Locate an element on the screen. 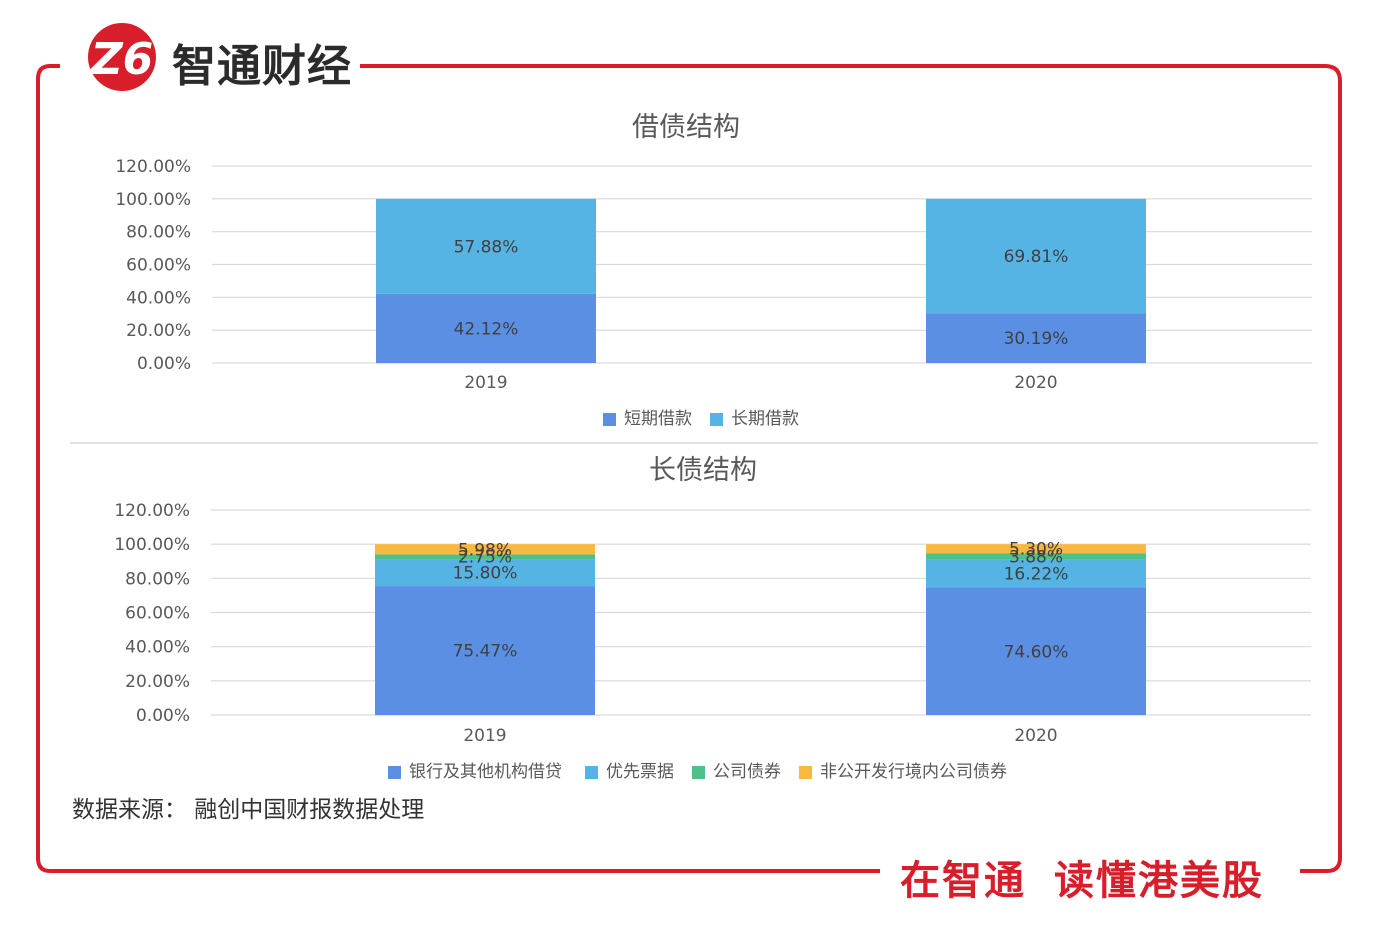  legend-label: 银行及其他机构借贷 is located at coordinates (485, 772).